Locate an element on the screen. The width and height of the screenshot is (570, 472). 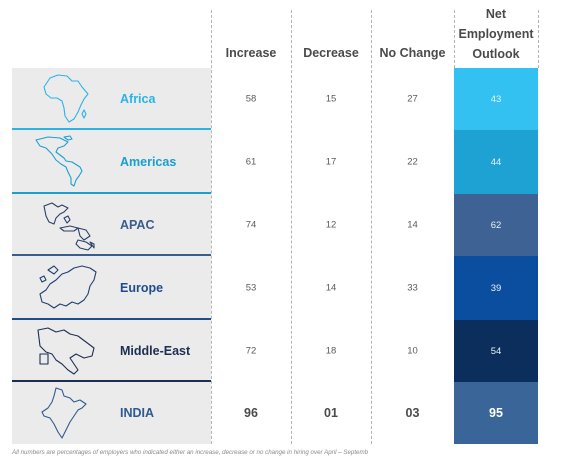
net-employment-outlook-cell: 43 is located at coordinates (496, 99).